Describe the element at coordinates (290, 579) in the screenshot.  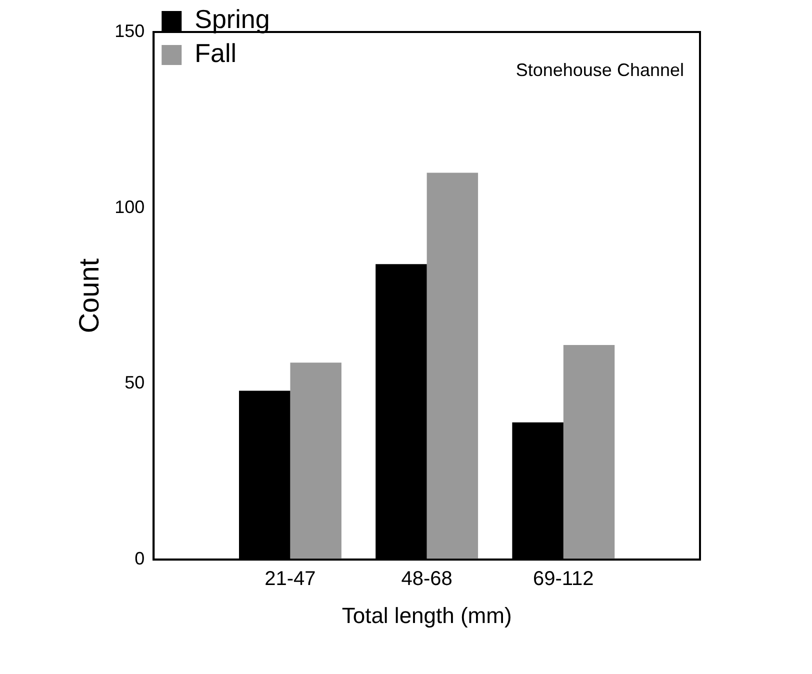
I see `x-tick-label: 21-47` at that location.